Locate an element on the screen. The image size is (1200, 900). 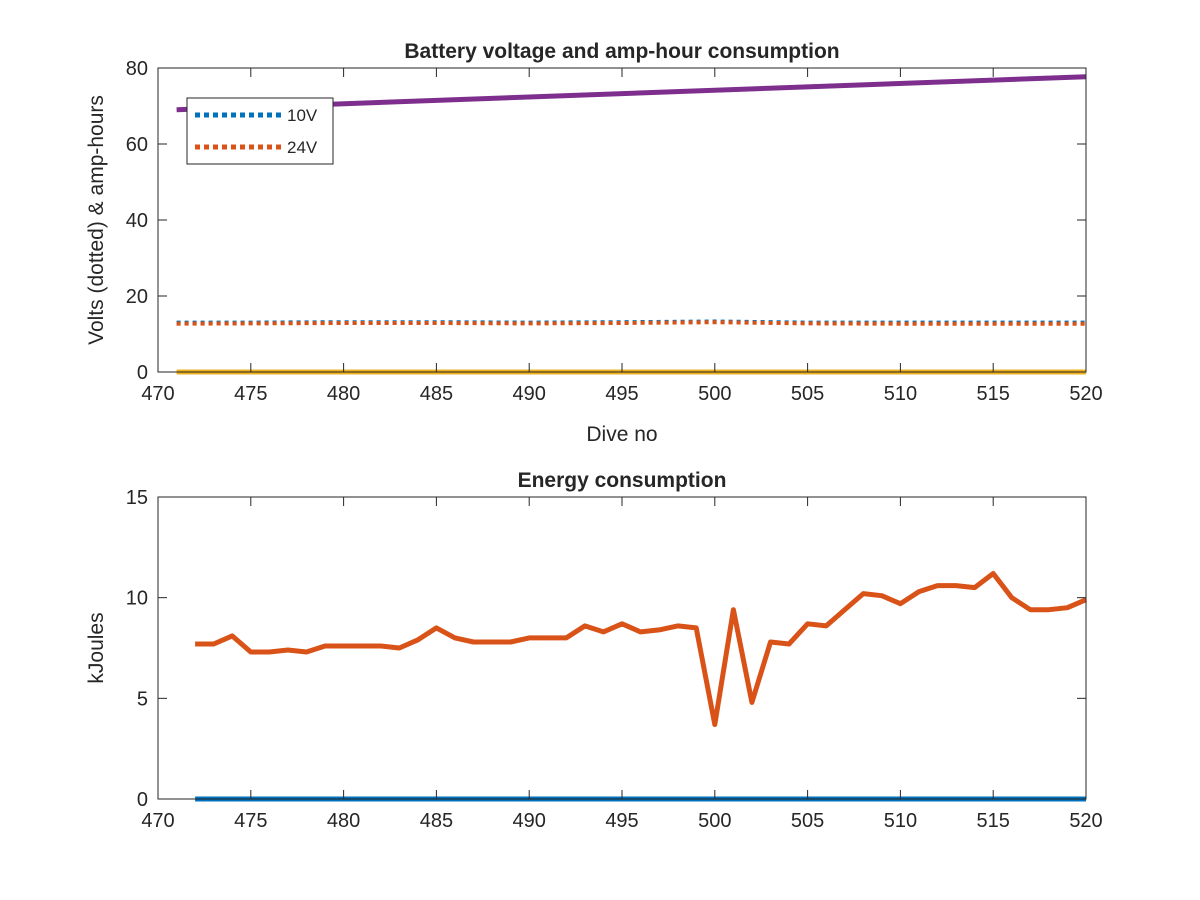
legend-label-10v: 10V is located at coordinates (302, 115).